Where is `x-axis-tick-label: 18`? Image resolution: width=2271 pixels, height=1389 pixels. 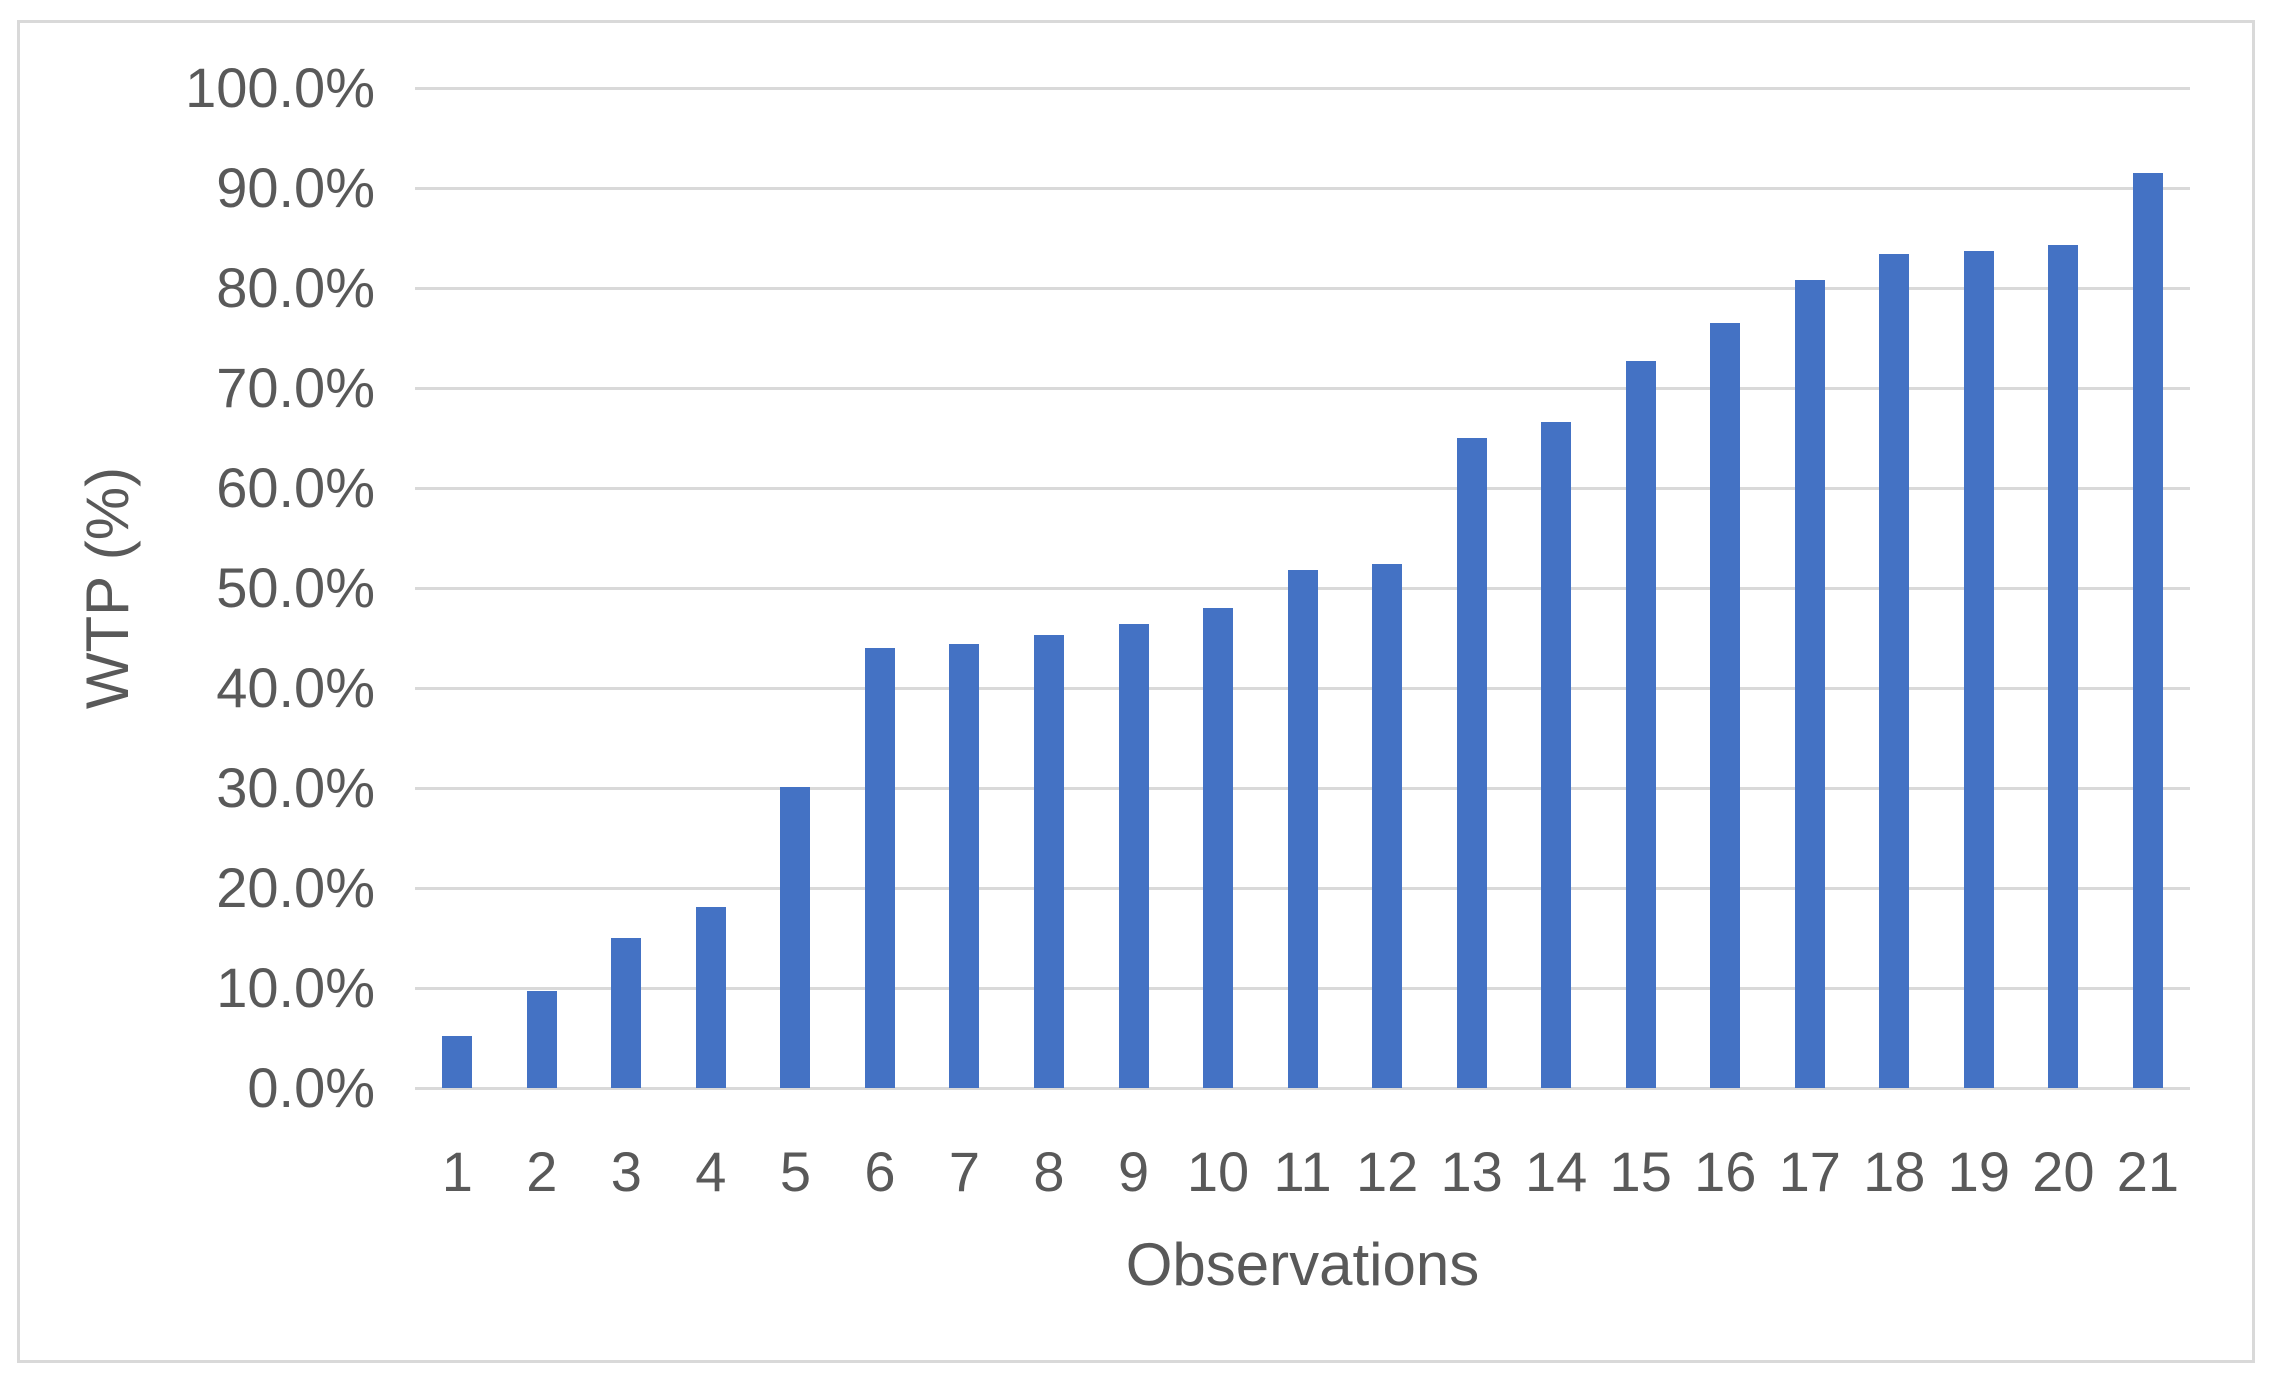 x-axis-tick-label: 18 is located at coordinates (1894, 1171).